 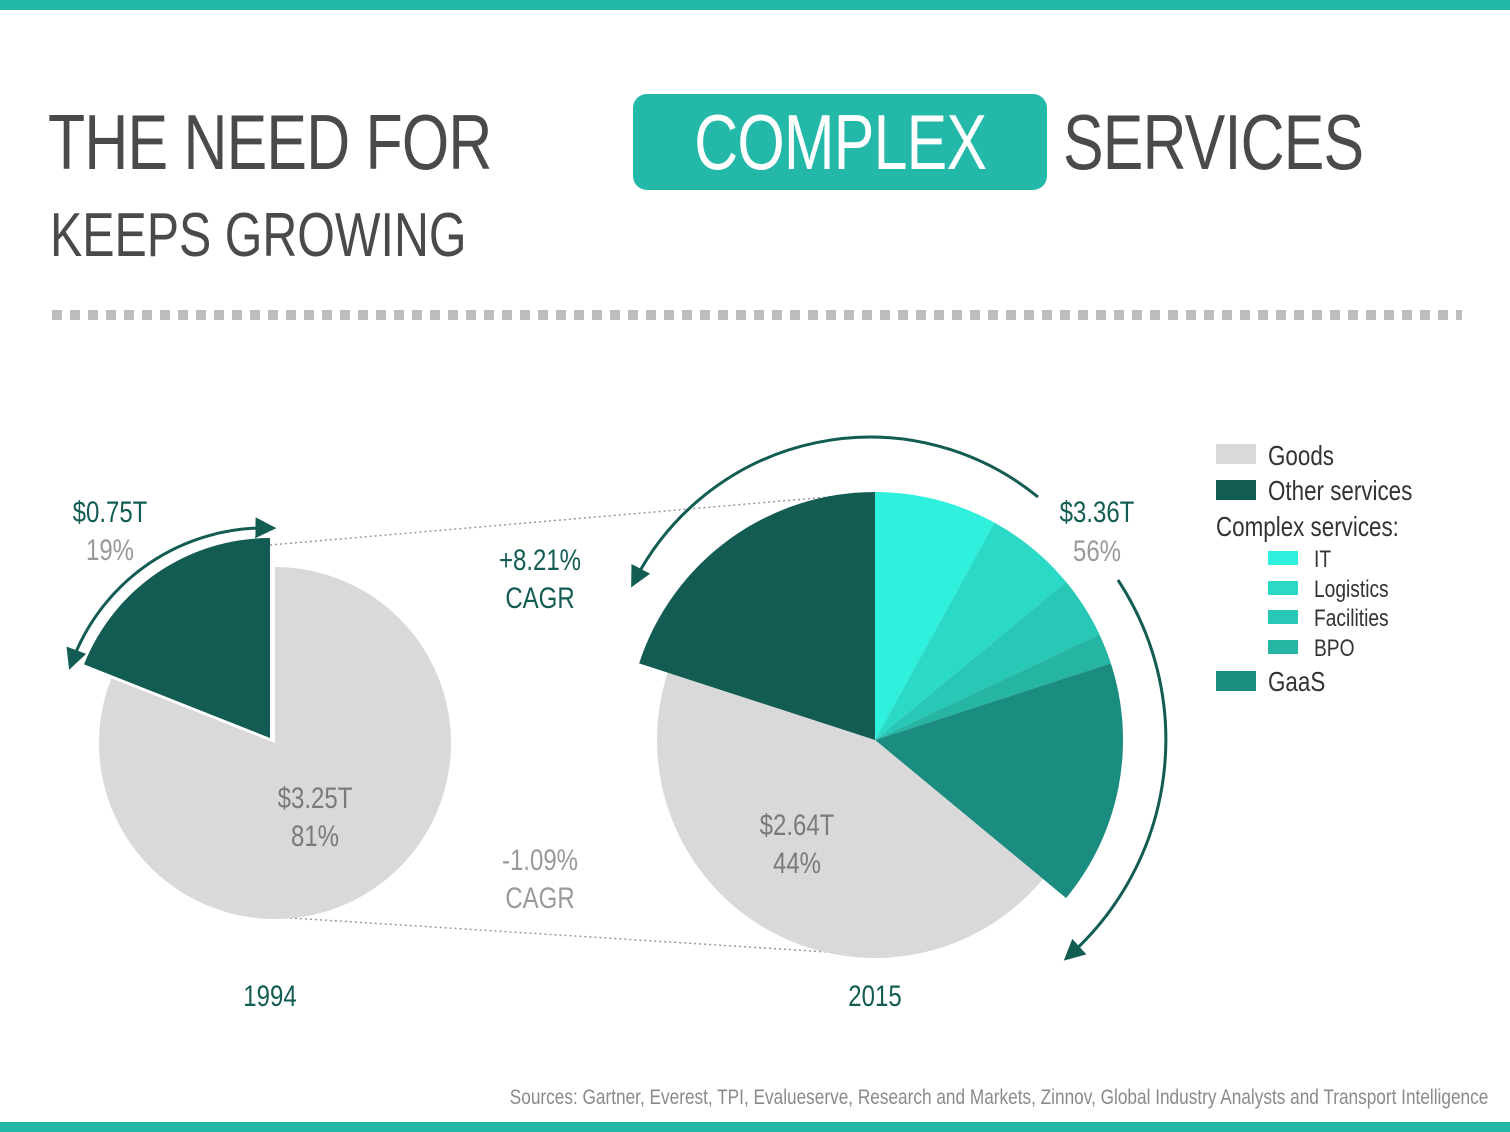 What do you see at coordinates (1097, 511) in the screenshot?
I see `label-2015-services-value: $3.36T` at bounding box center [1097, 511].